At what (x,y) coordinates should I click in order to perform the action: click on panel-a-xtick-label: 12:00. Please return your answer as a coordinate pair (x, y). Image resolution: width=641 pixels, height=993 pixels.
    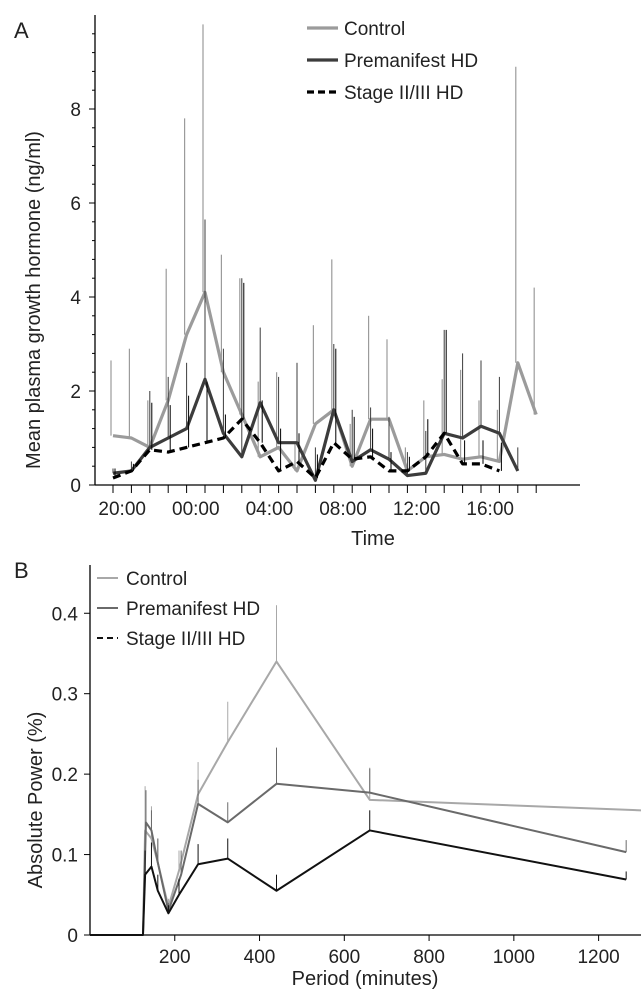
    Looking at the image, I should click on (417, 509).